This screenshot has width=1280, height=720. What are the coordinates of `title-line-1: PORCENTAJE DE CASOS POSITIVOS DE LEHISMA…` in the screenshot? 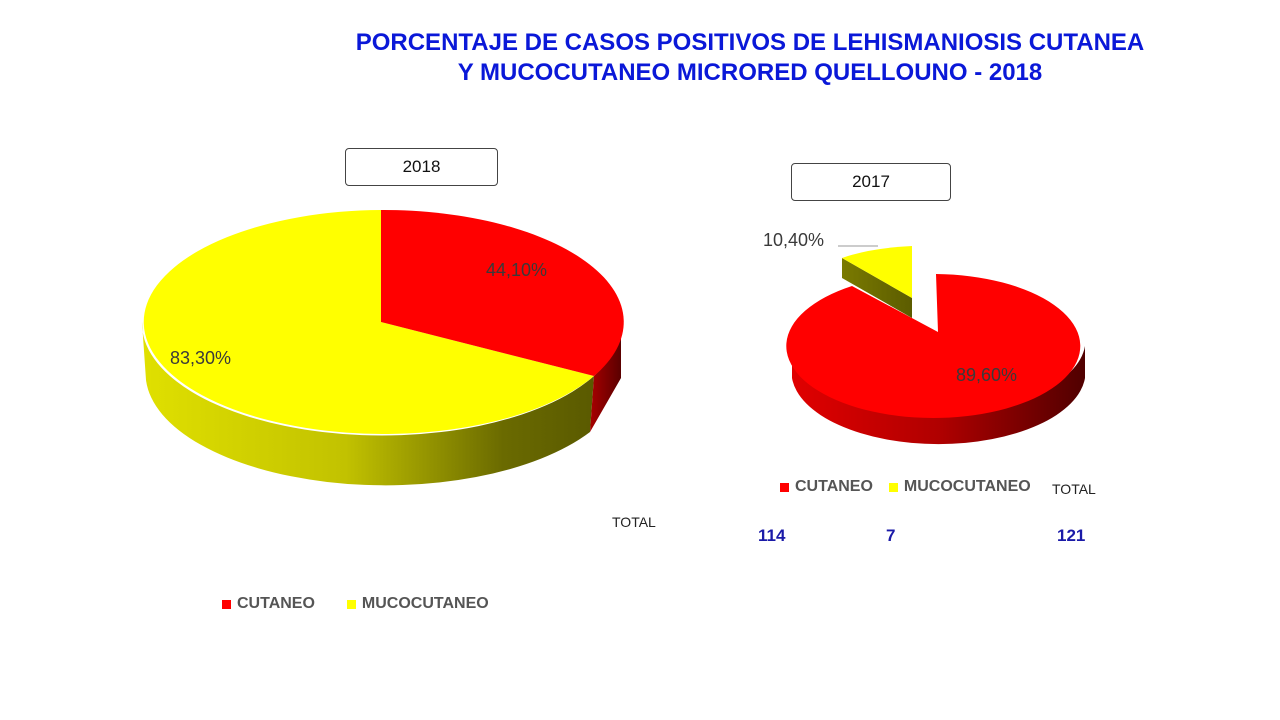 It's located at (750, 42).